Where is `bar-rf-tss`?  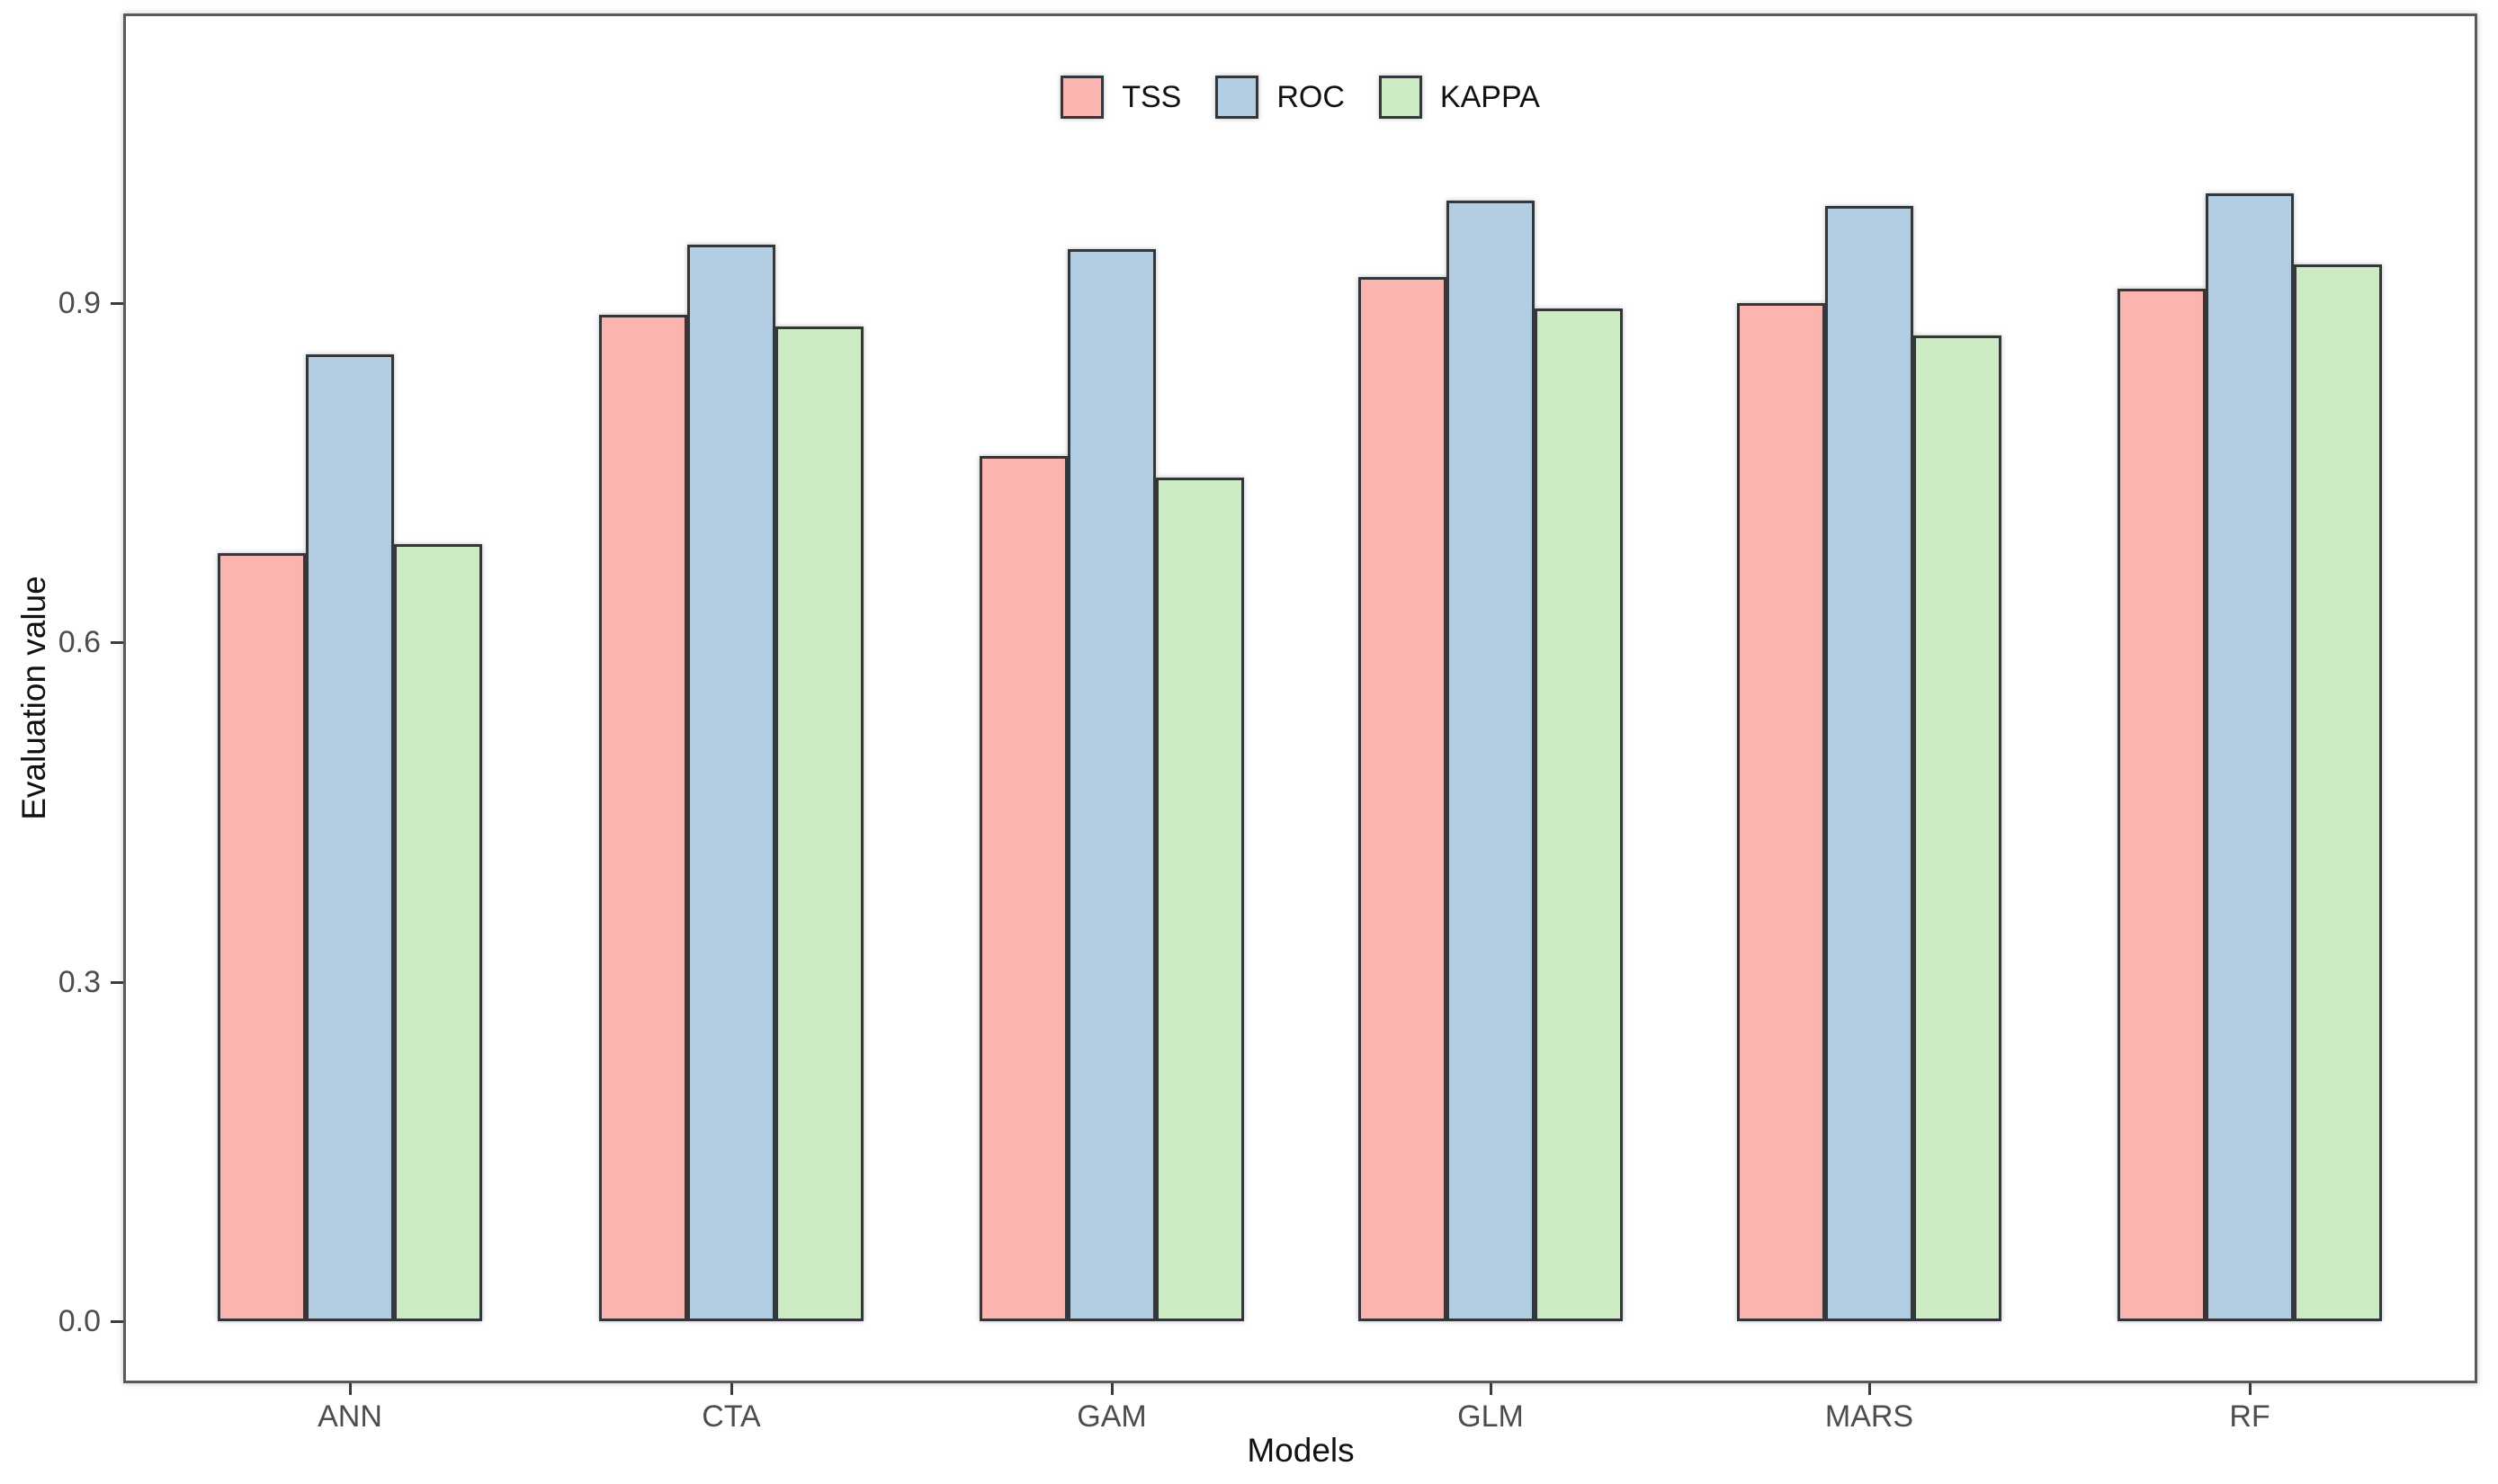 bar-rf-tss is located at coordinates (2161, 805).